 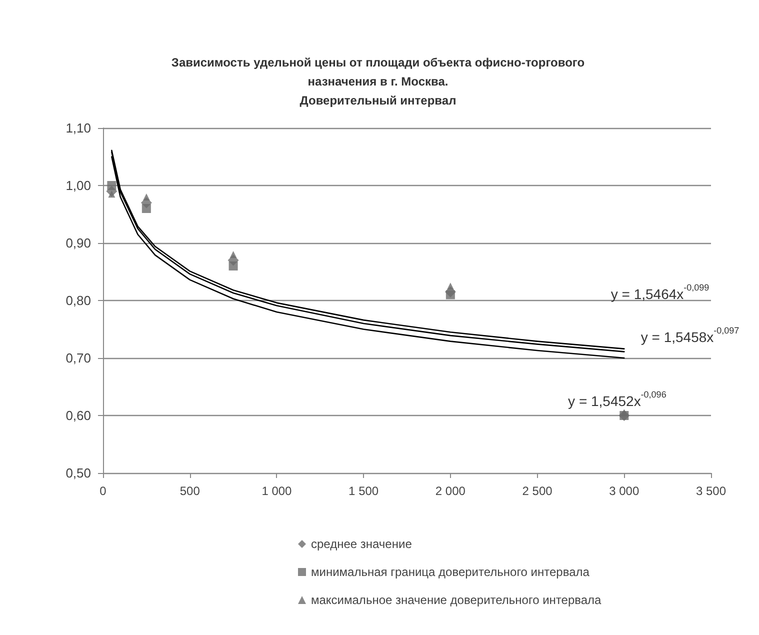 I want to click on x-tick-label: 1 500, so click(x=363, y=491).